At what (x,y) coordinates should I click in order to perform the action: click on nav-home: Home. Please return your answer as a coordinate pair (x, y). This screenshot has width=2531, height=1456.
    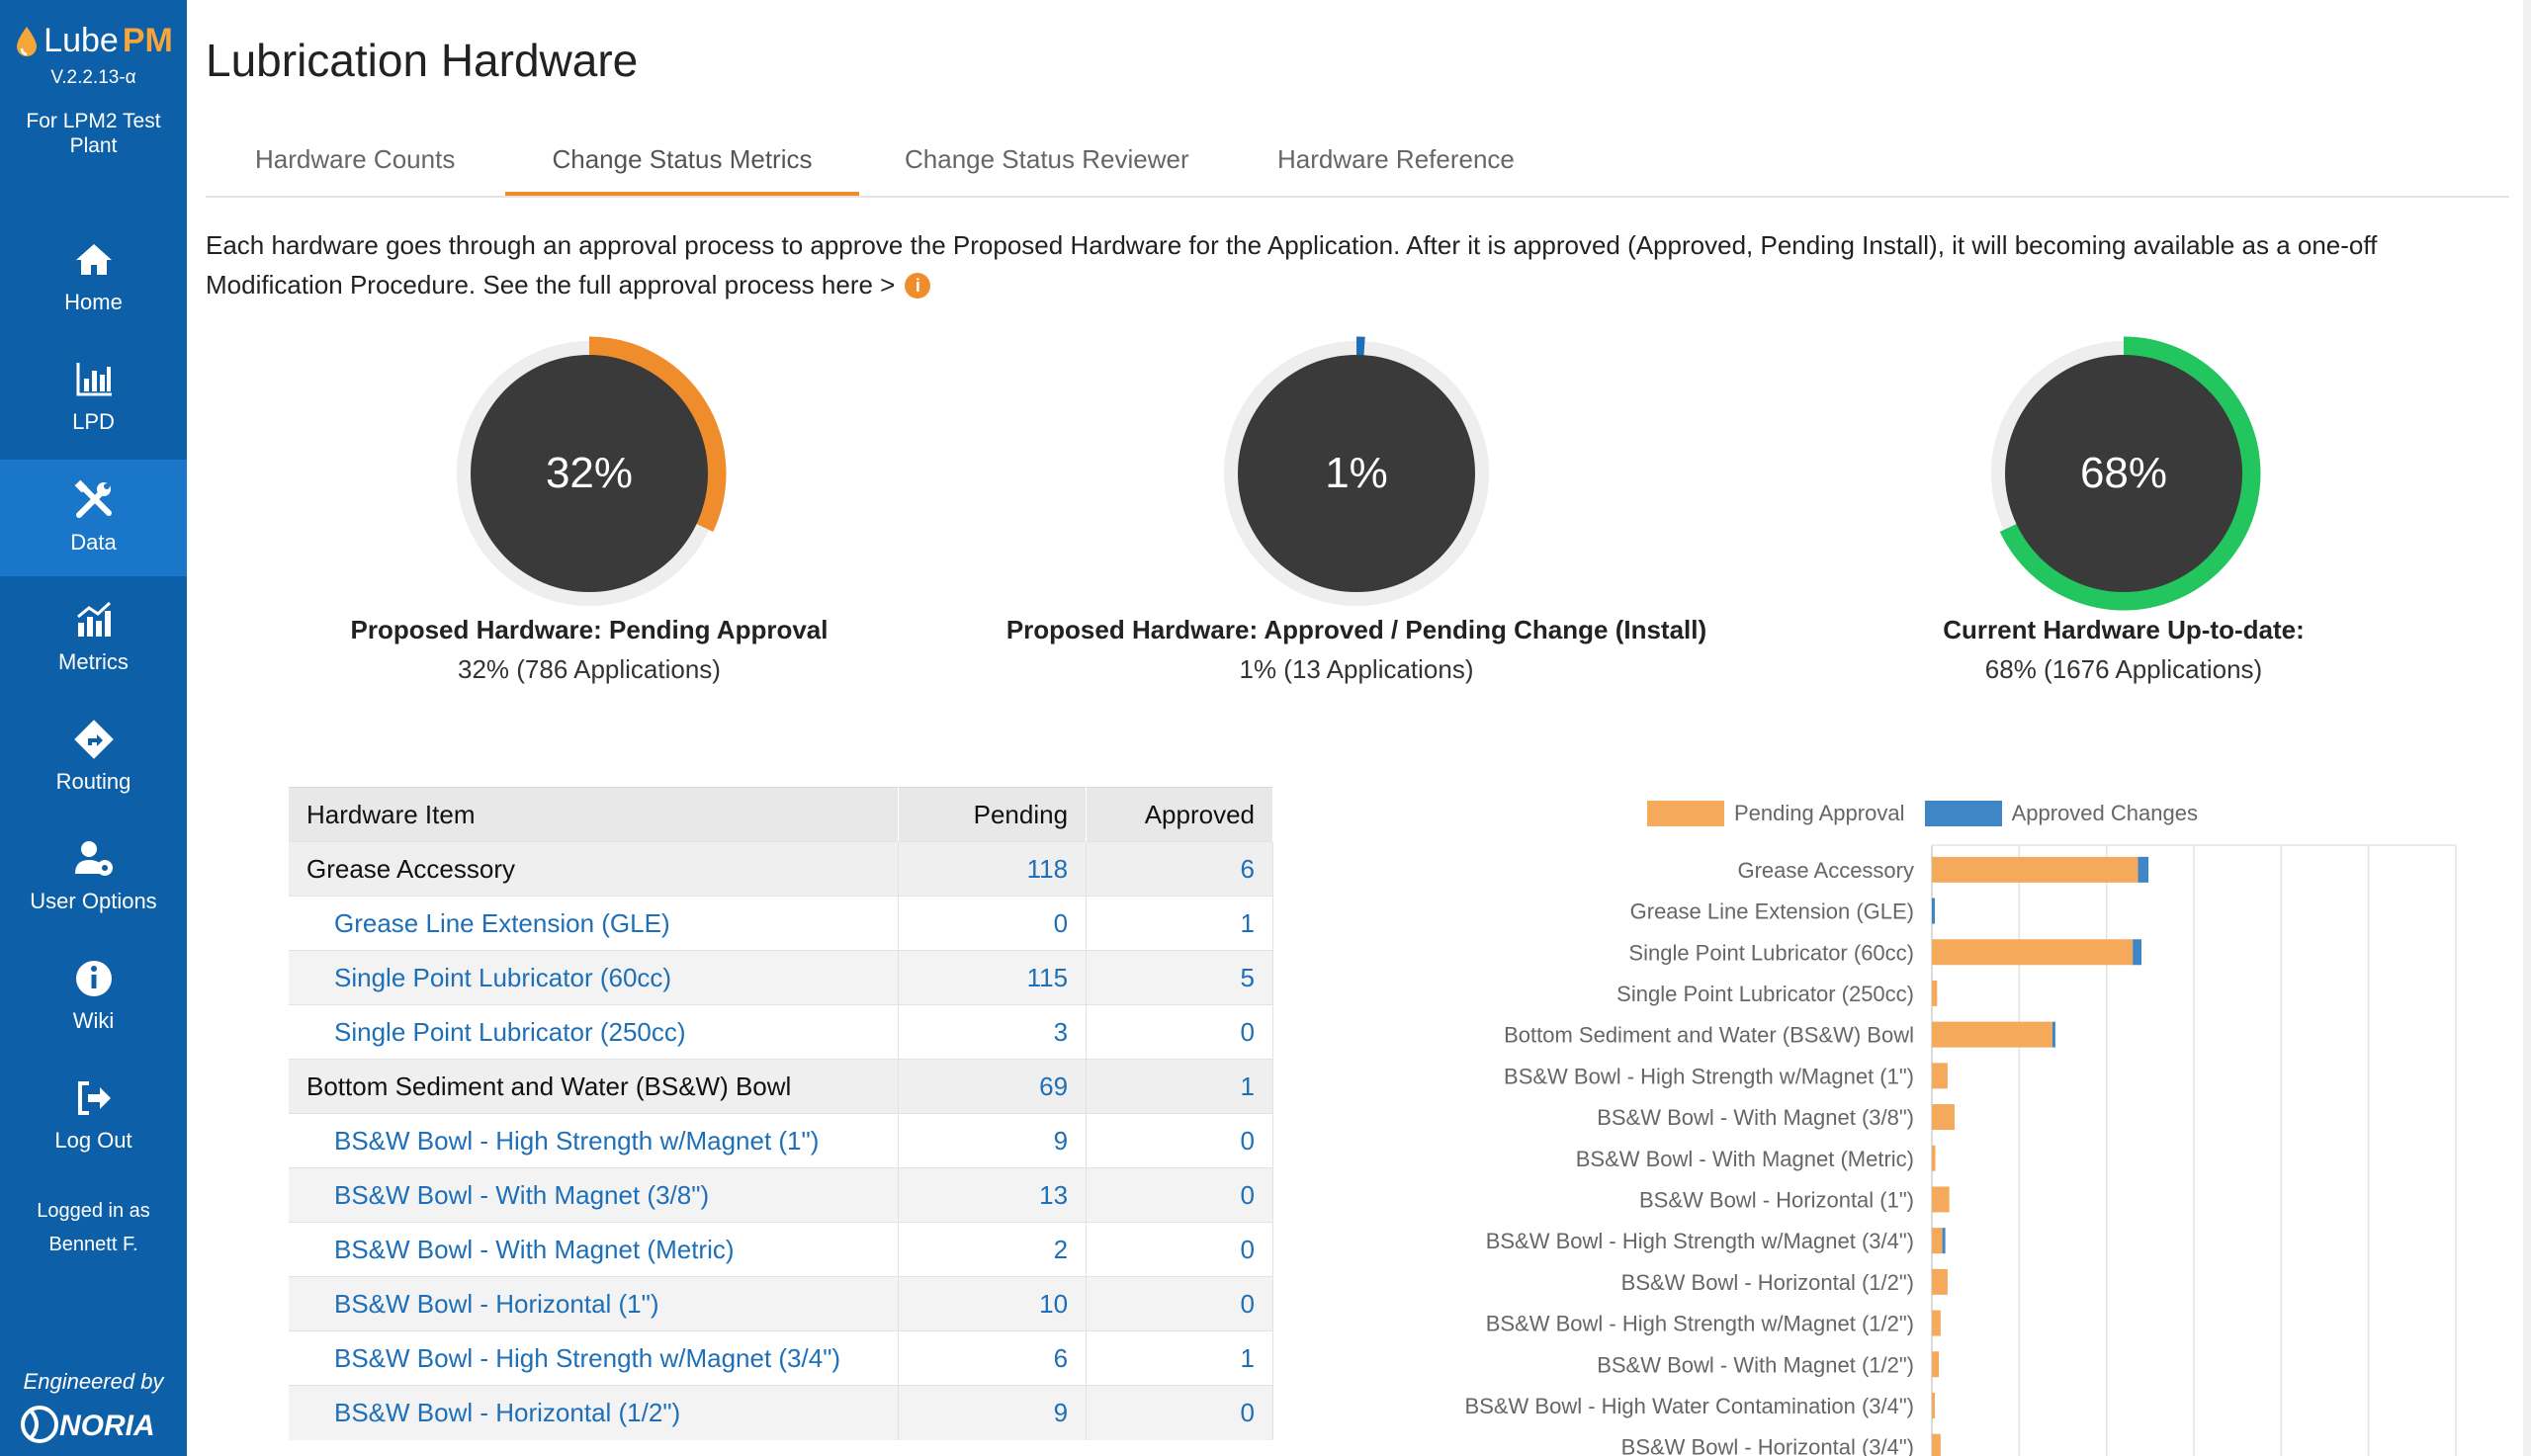
    Looking at the image, I should click on (94, 277).